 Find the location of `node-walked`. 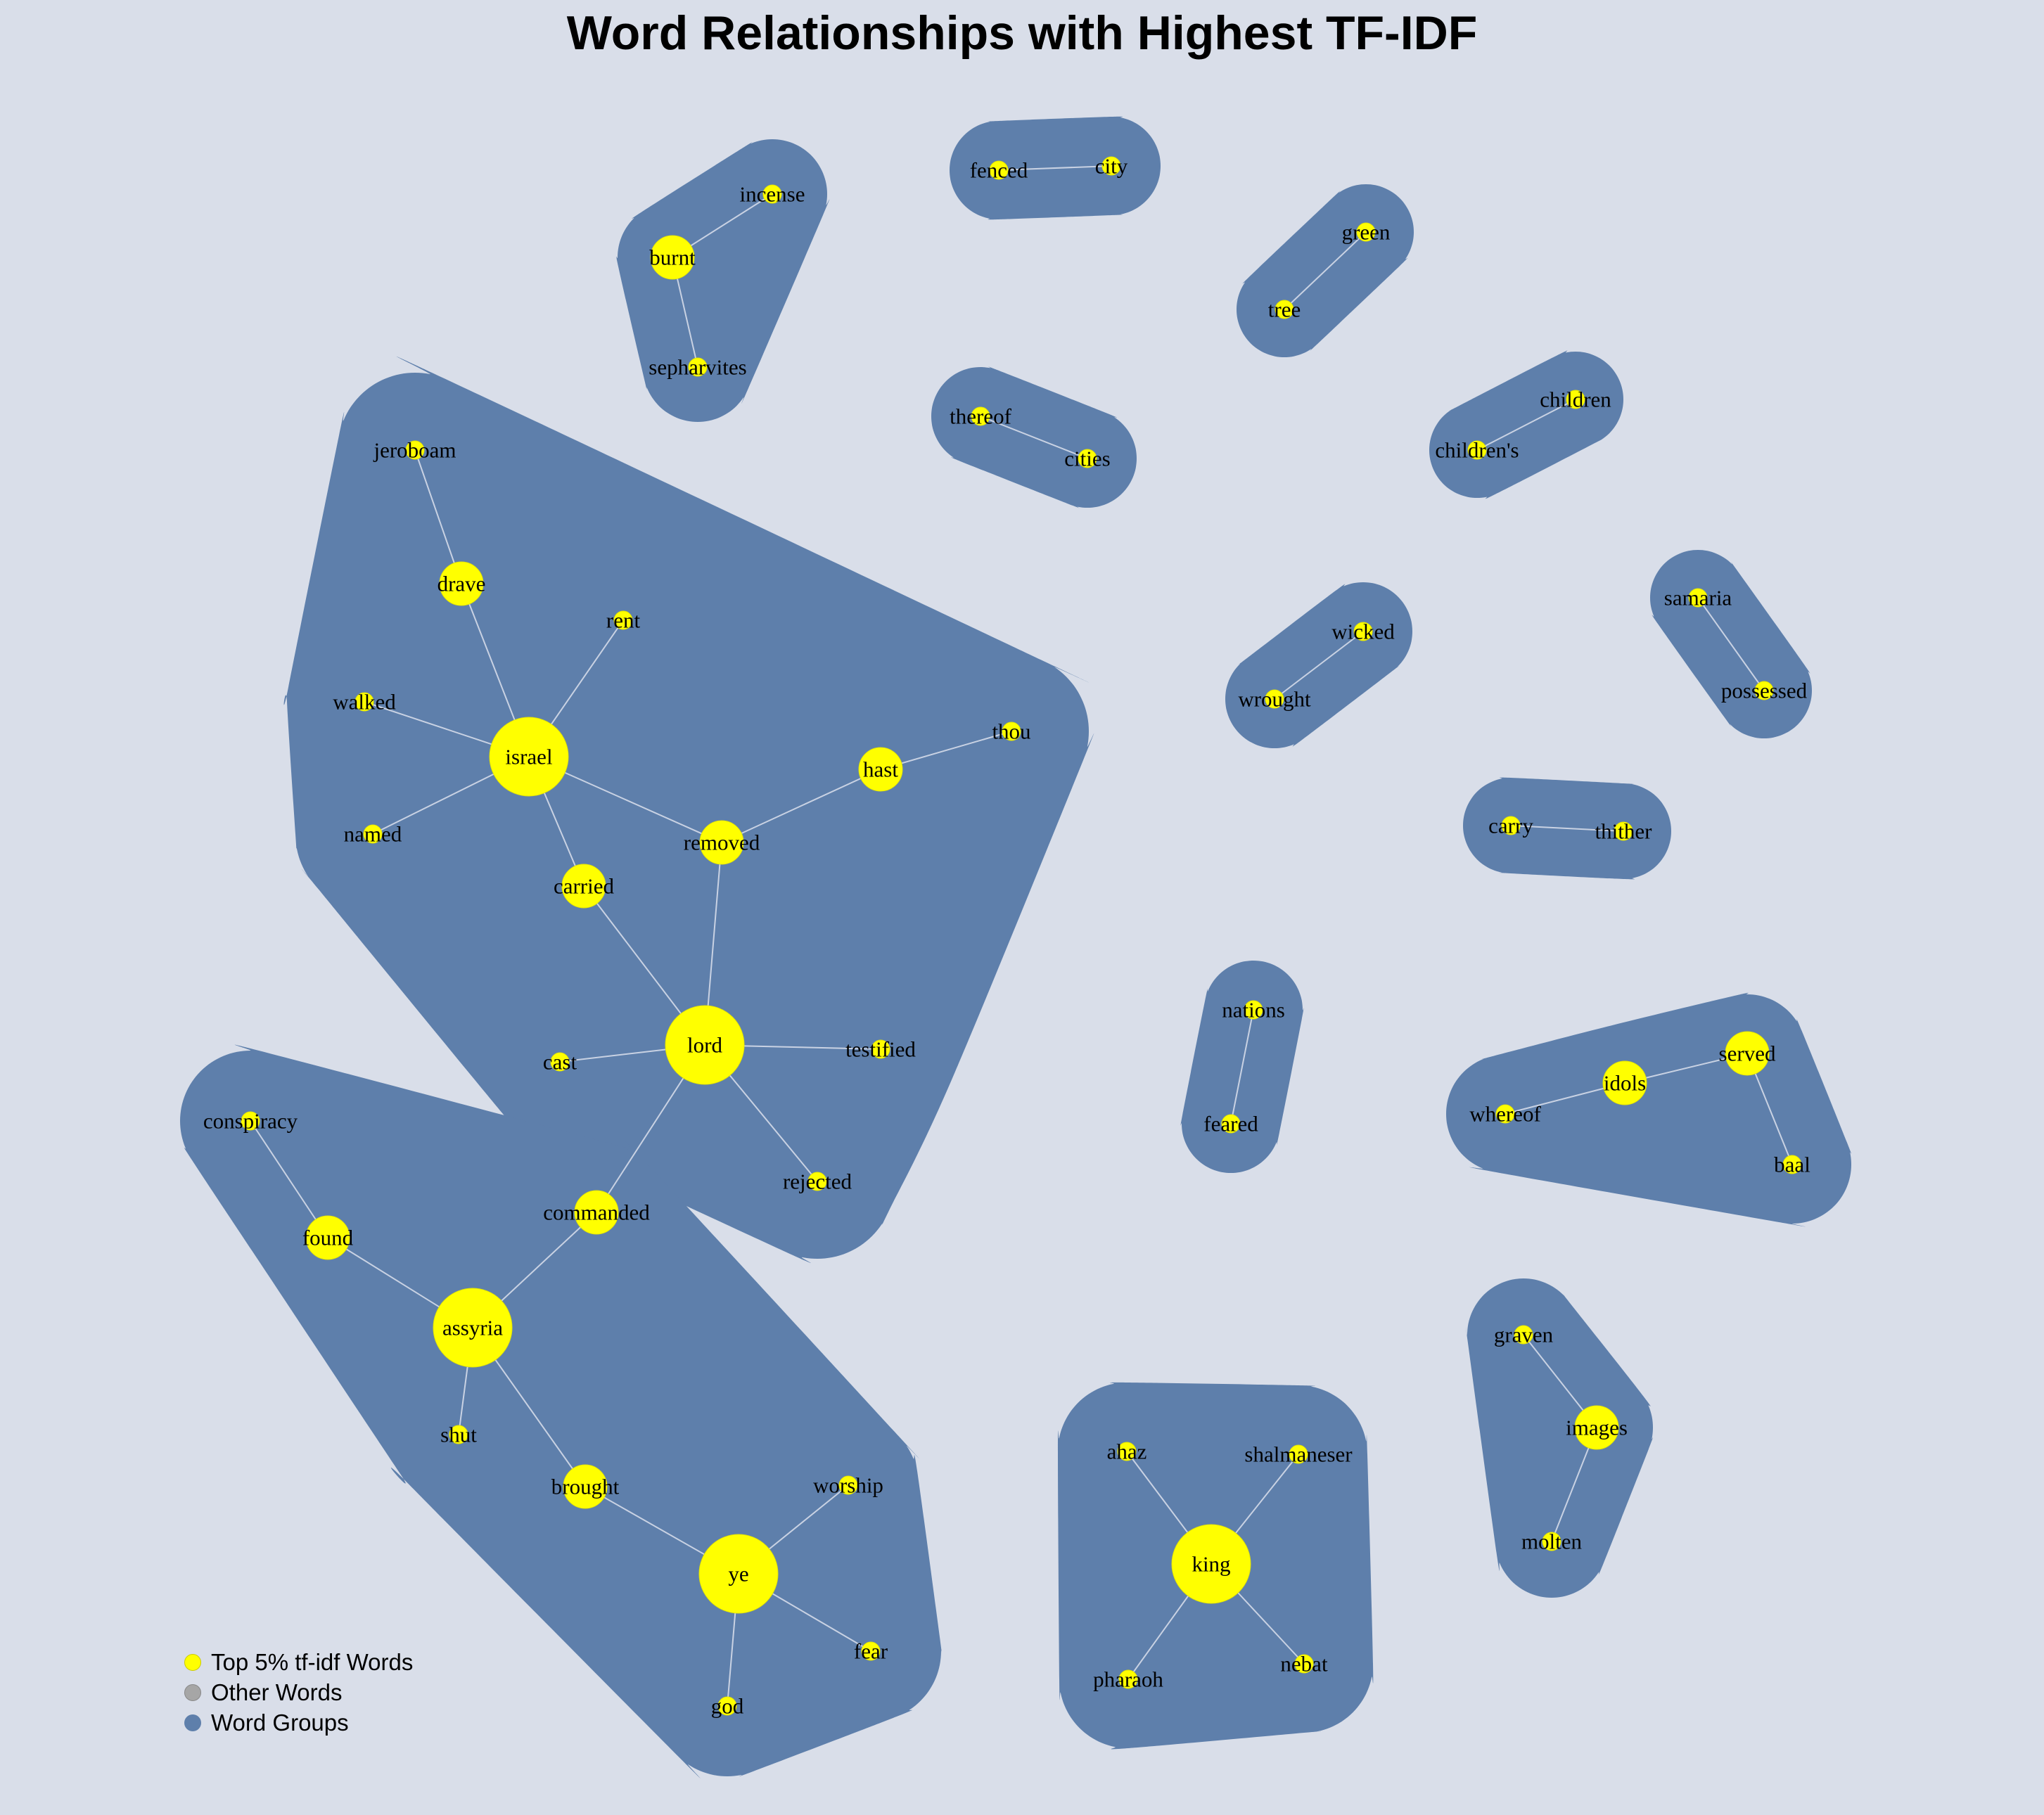

node-walked is located at coordinates (364, 702).